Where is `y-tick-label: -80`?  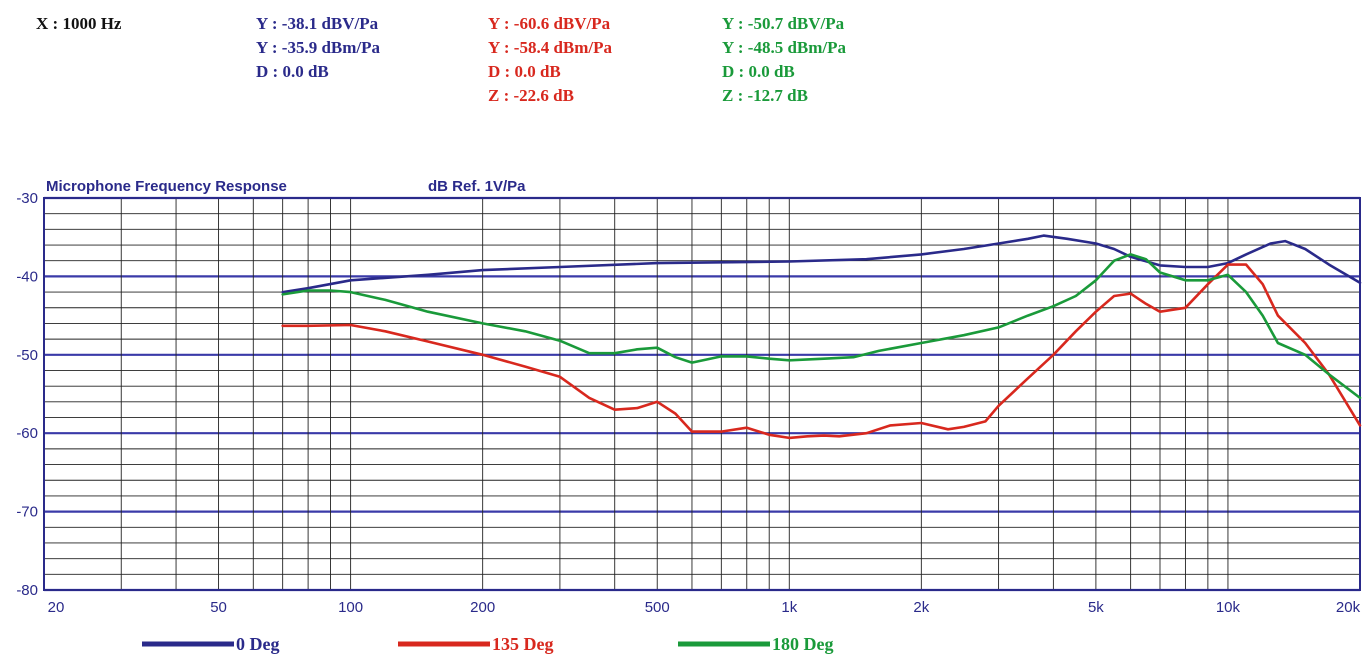
y-tick-label: -80 is located at coordinates (27, 590).